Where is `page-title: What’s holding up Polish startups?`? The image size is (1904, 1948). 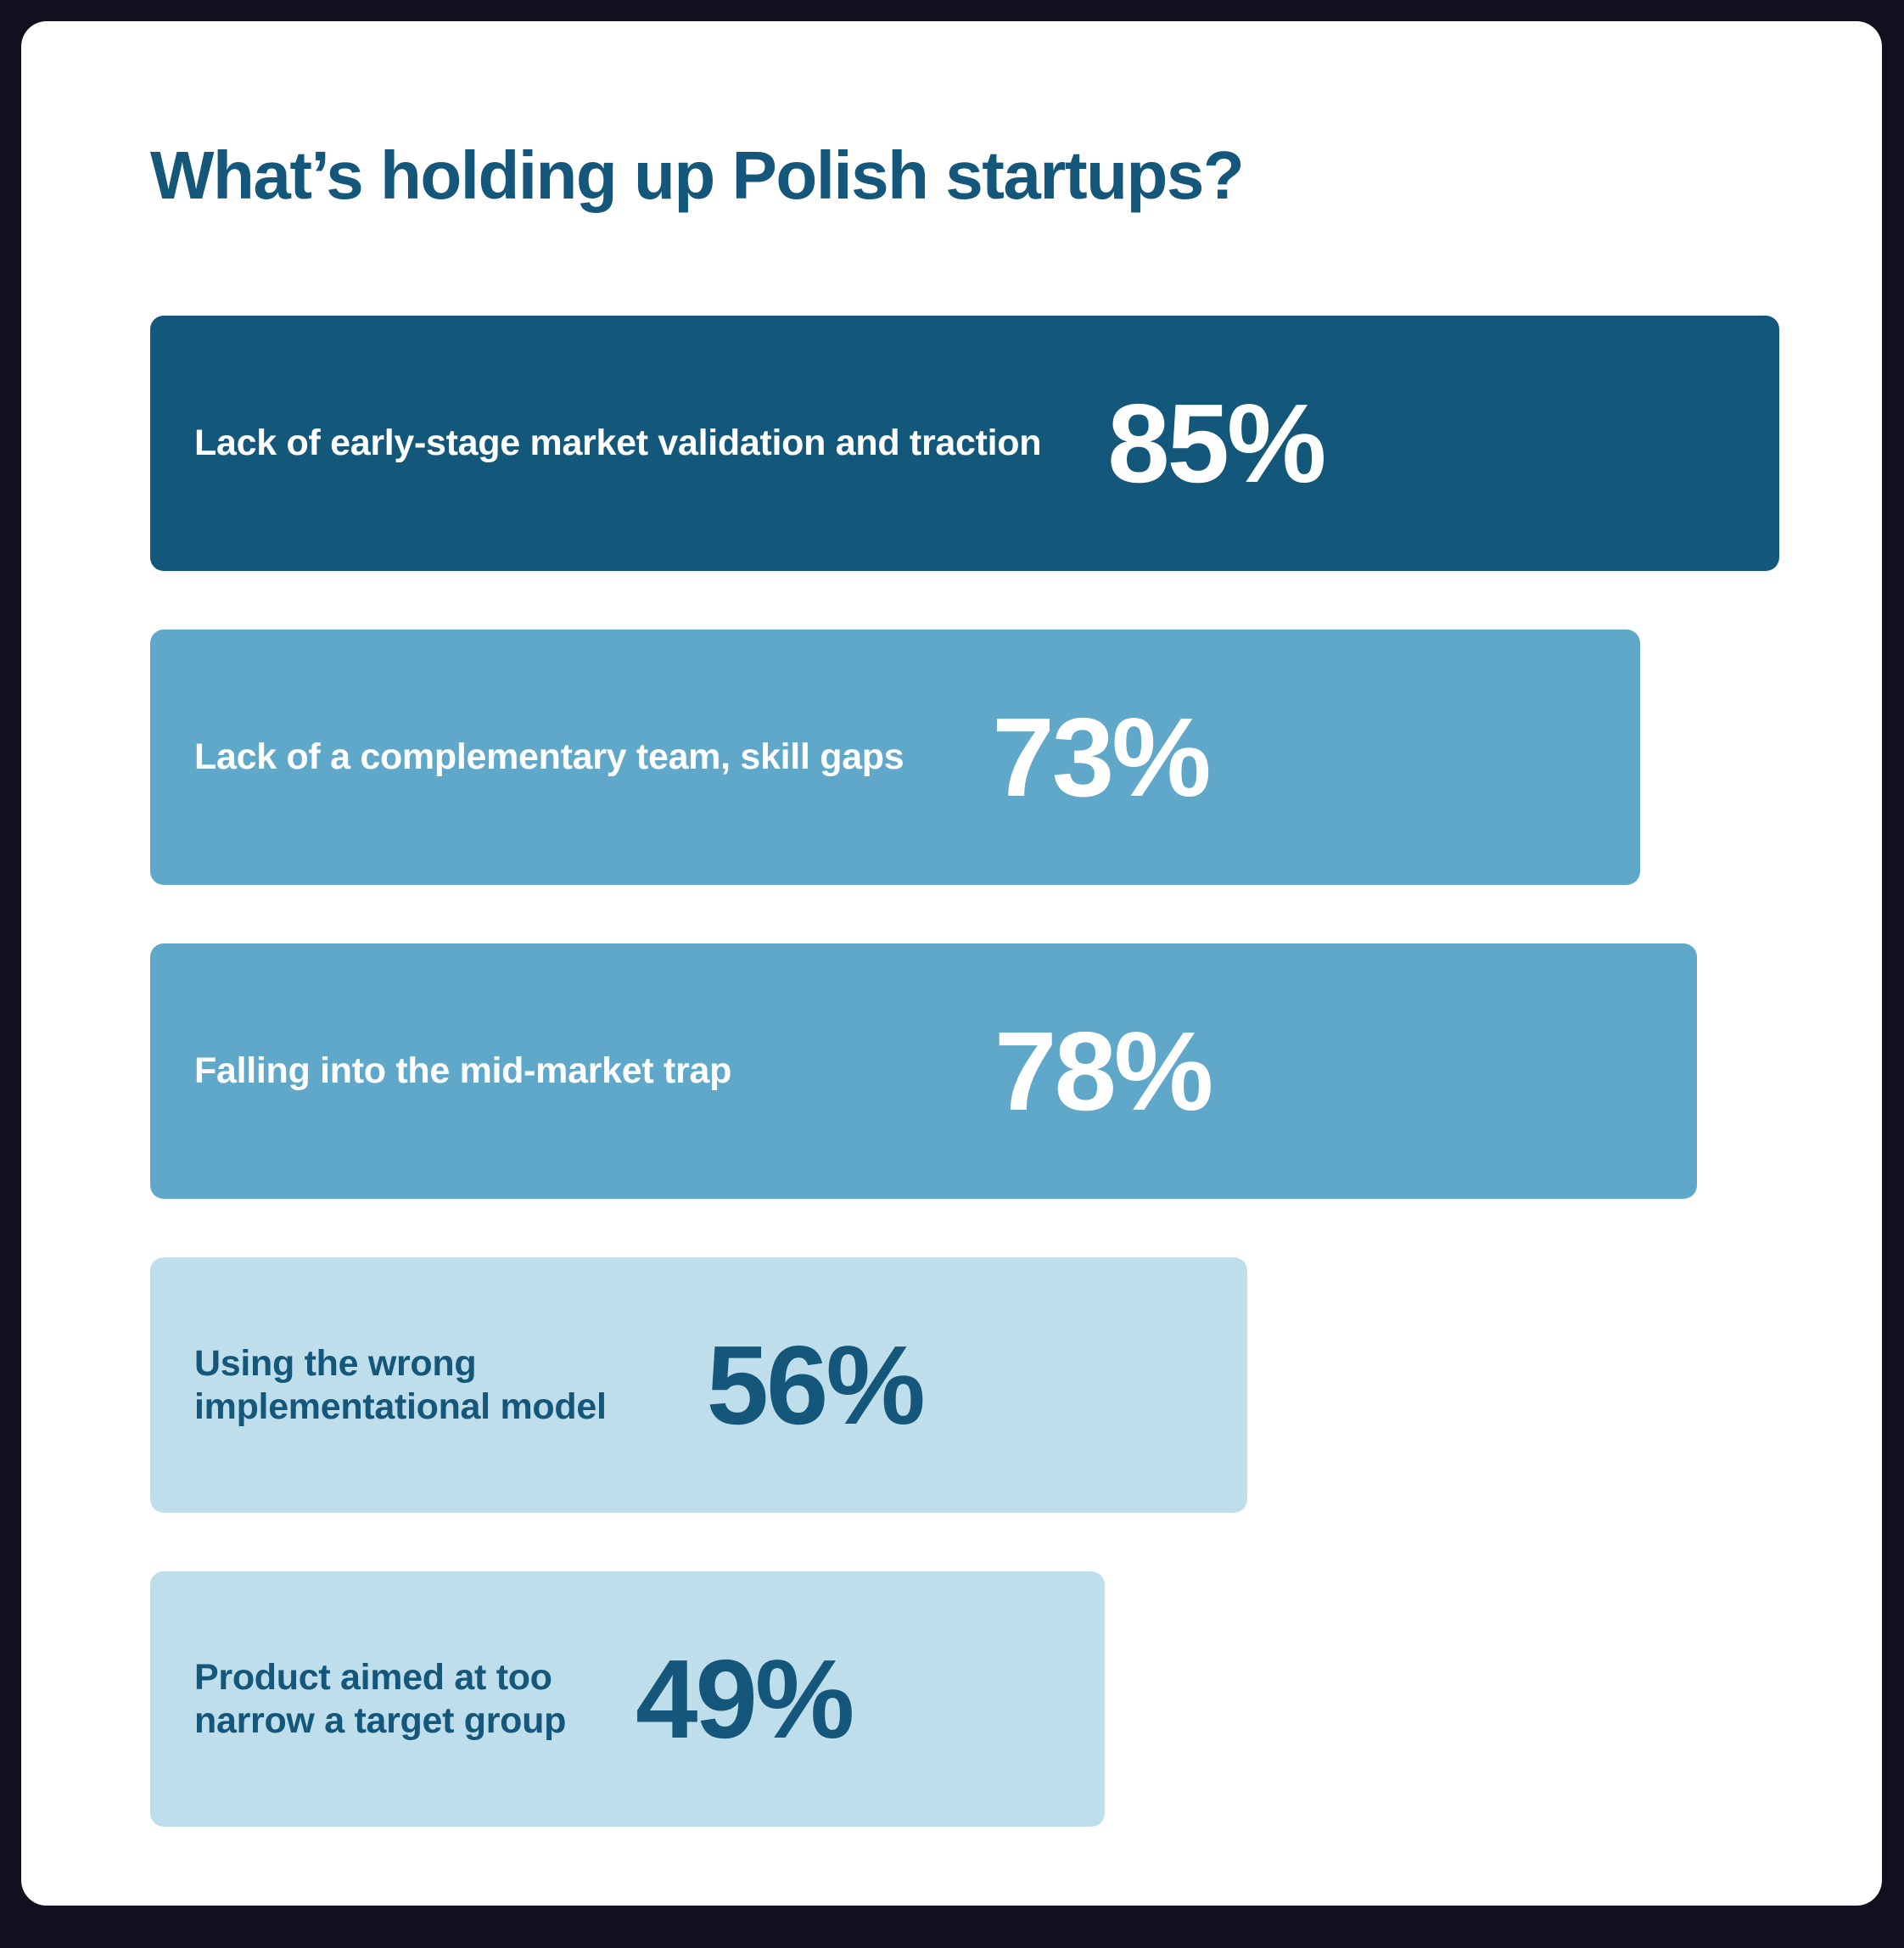
page-title: What’s holding up Polish startups? is located at coordinates (697, 175).